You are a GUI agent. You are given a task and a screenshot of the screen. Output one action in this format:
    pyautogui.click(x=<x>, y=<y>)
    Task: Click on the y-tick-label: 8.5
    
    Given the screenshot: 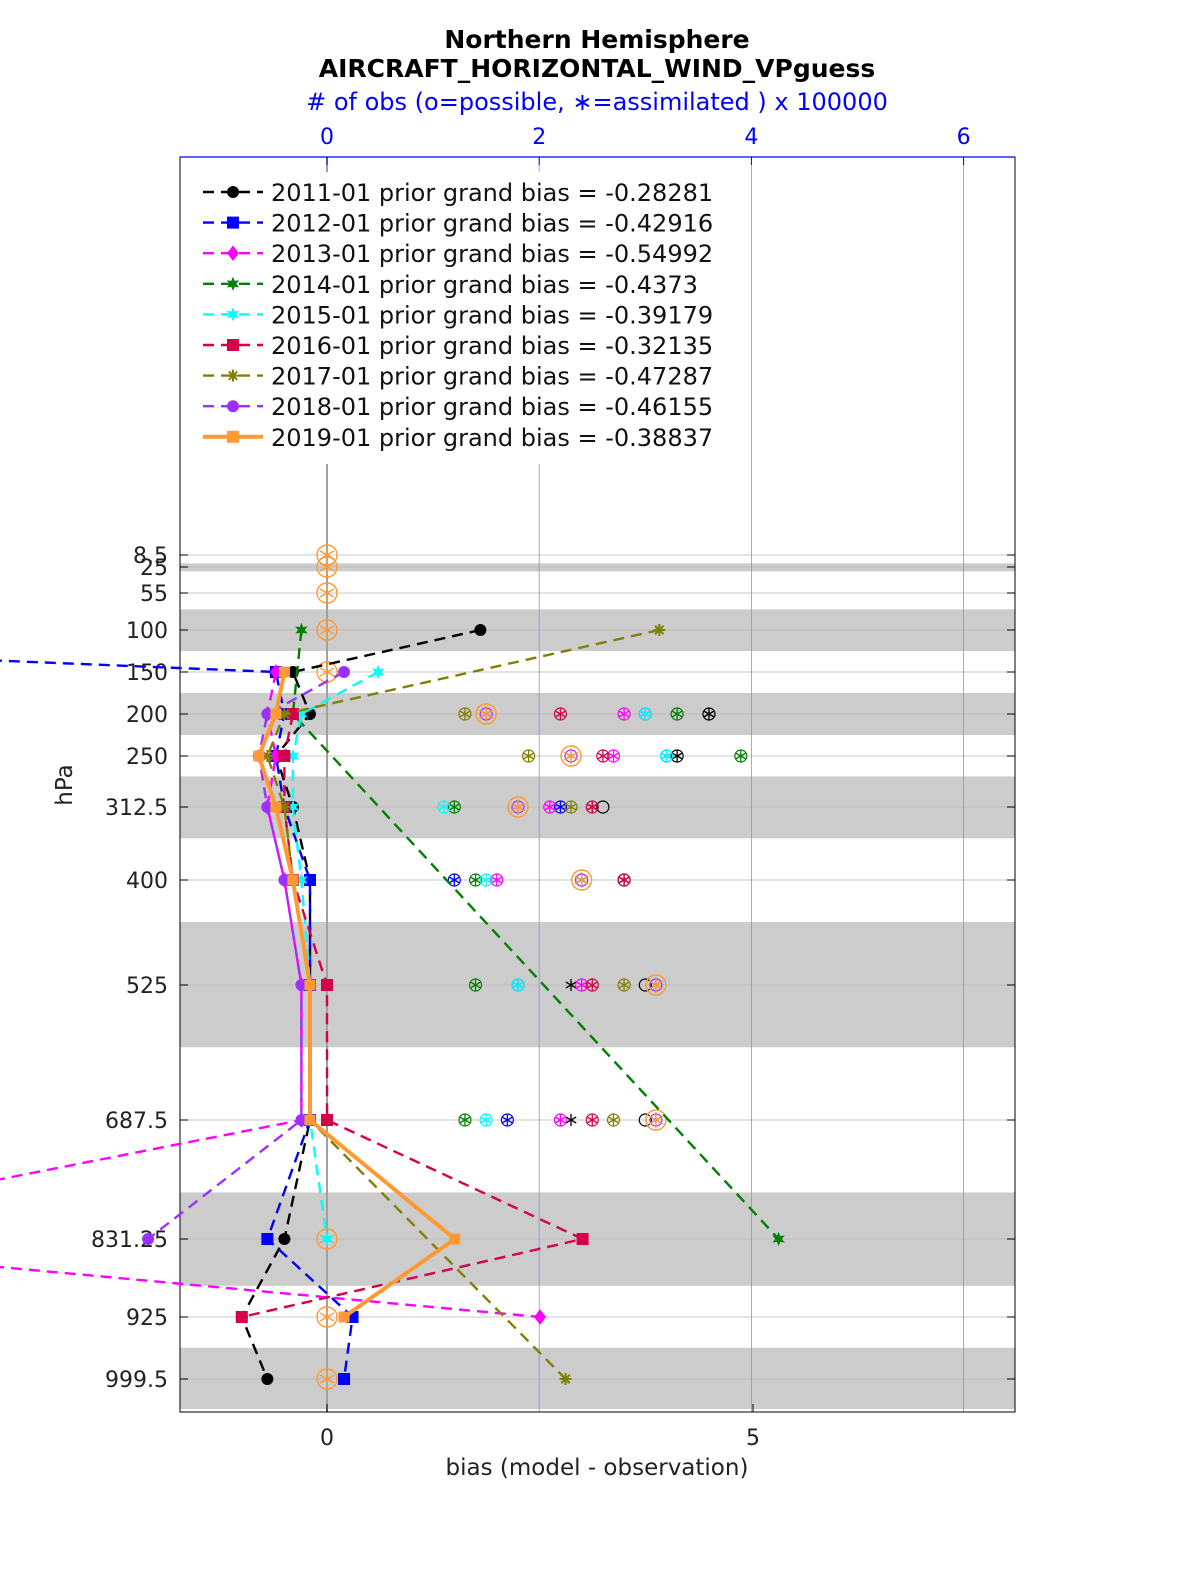 What is the action you would take?
    pyautogui.click(x=150, y=556)
    